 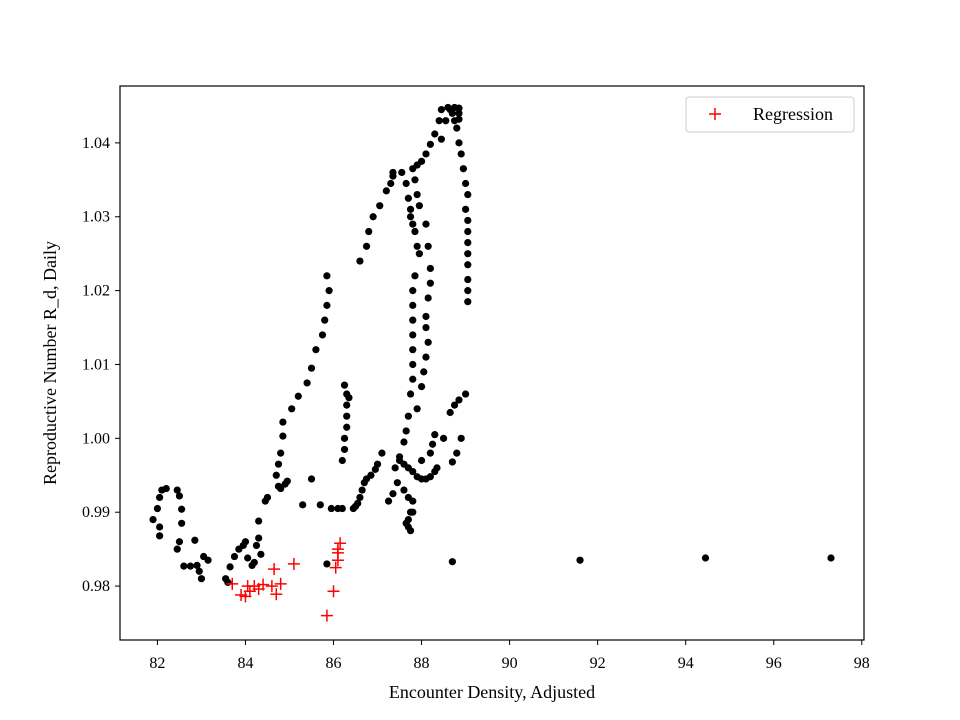 I want to click on y-tick-label: 1.00, so click(x=96, y=438).